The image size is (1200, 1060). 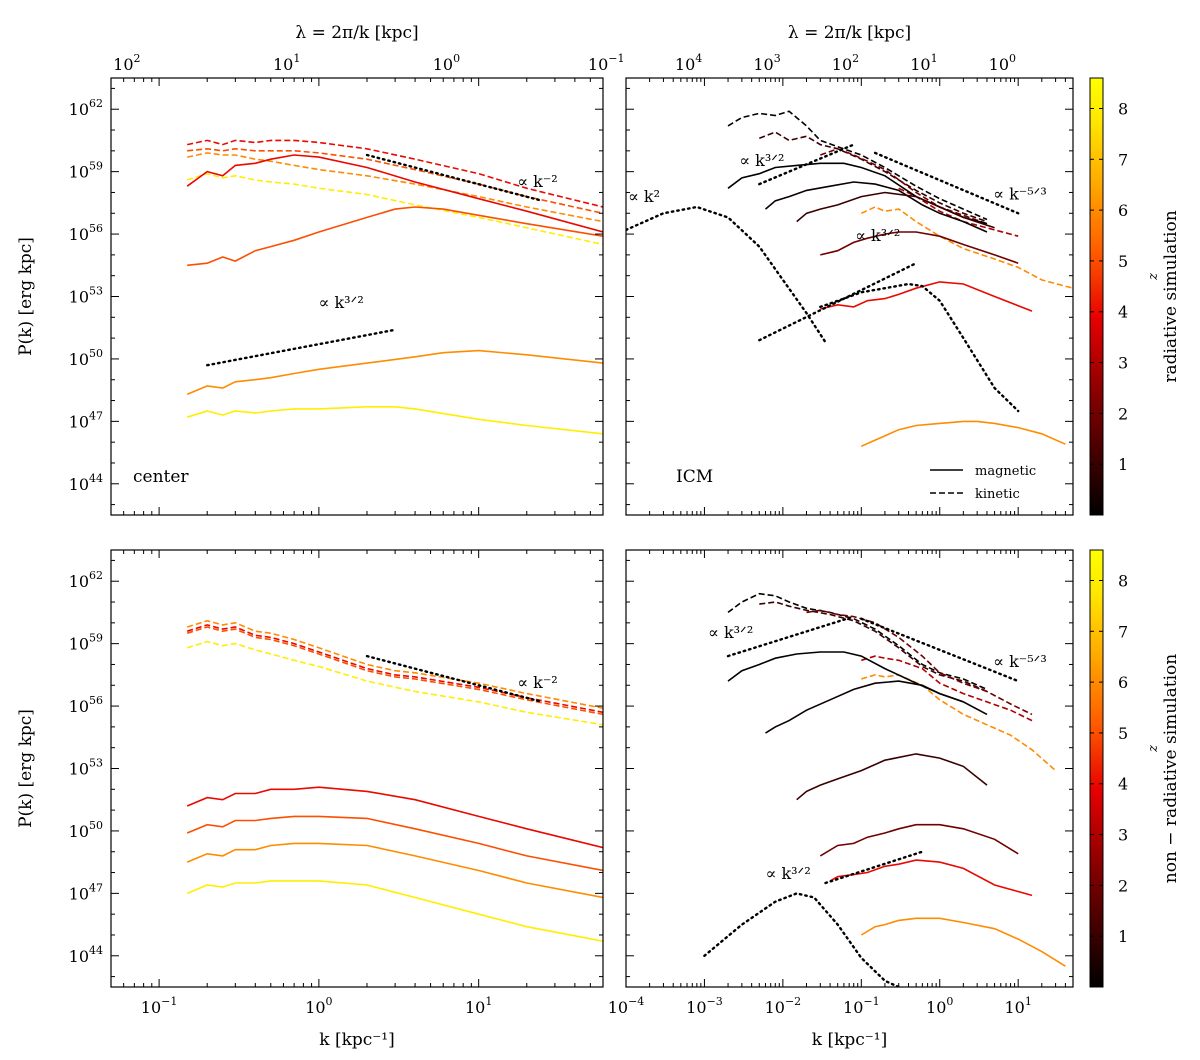 What do you see at coordinates (845, 63) in the screenshot?
I see `top-tick-label: 10²` at bounding box center [845, 63].